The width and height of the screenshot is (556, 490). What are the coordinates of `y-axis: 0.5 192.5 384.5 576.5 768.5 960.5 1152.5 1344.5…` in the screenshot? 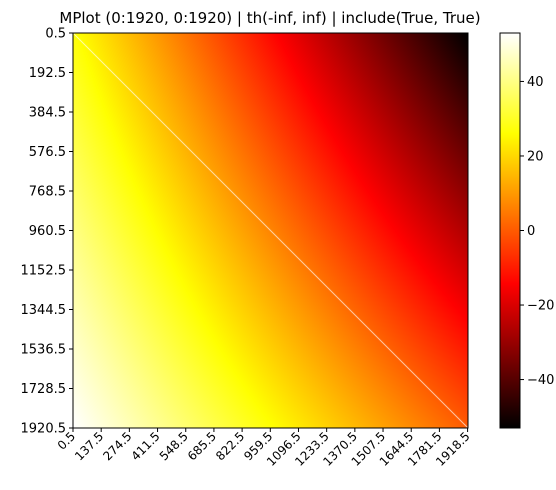 It's located at (47, 232).